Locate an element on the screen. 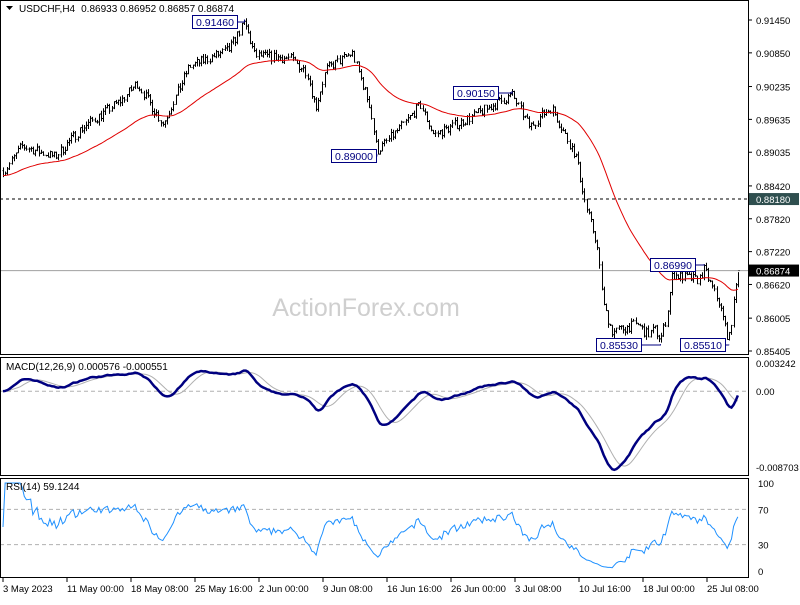  rsi-title: RSI(14) 59.1244 is located at coordinates (43, 487).